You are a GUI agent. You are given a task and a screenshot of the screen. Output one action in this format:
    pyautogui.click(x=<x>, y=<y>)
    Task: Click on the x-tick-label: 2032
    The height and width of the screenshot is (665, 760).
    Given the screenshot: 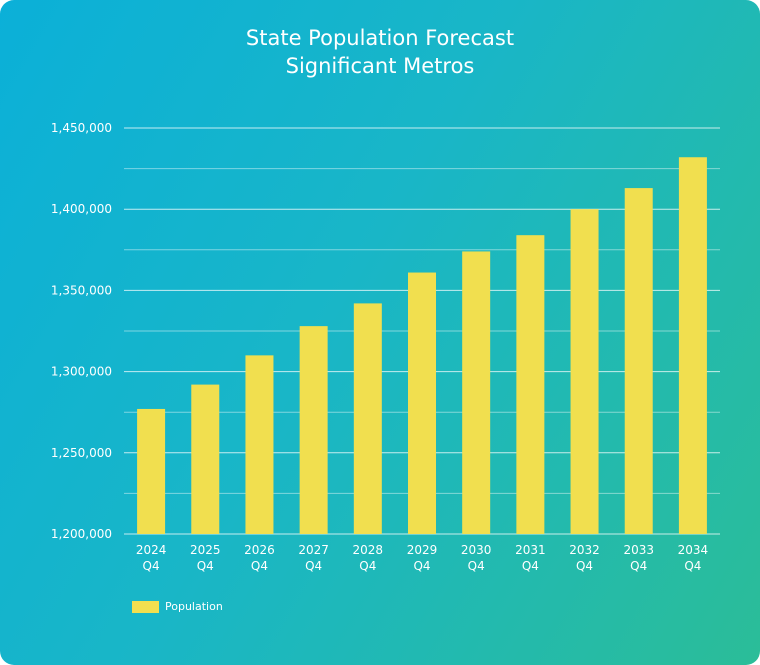 What is the action you would take?
    pyautogui.click(x=584, y=550)
    